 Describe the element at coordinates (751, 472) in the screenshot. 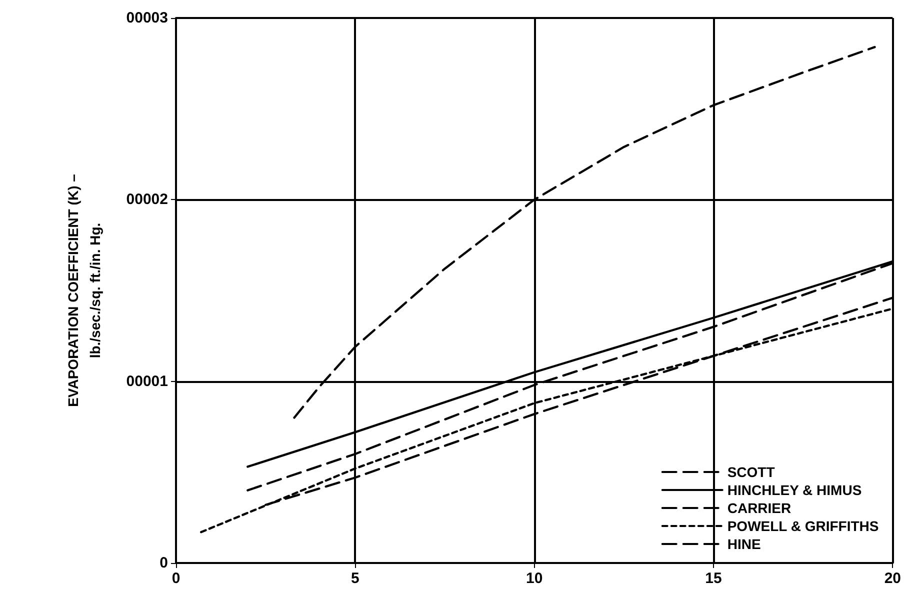

I see `legend-label: SCOTT` at that location.